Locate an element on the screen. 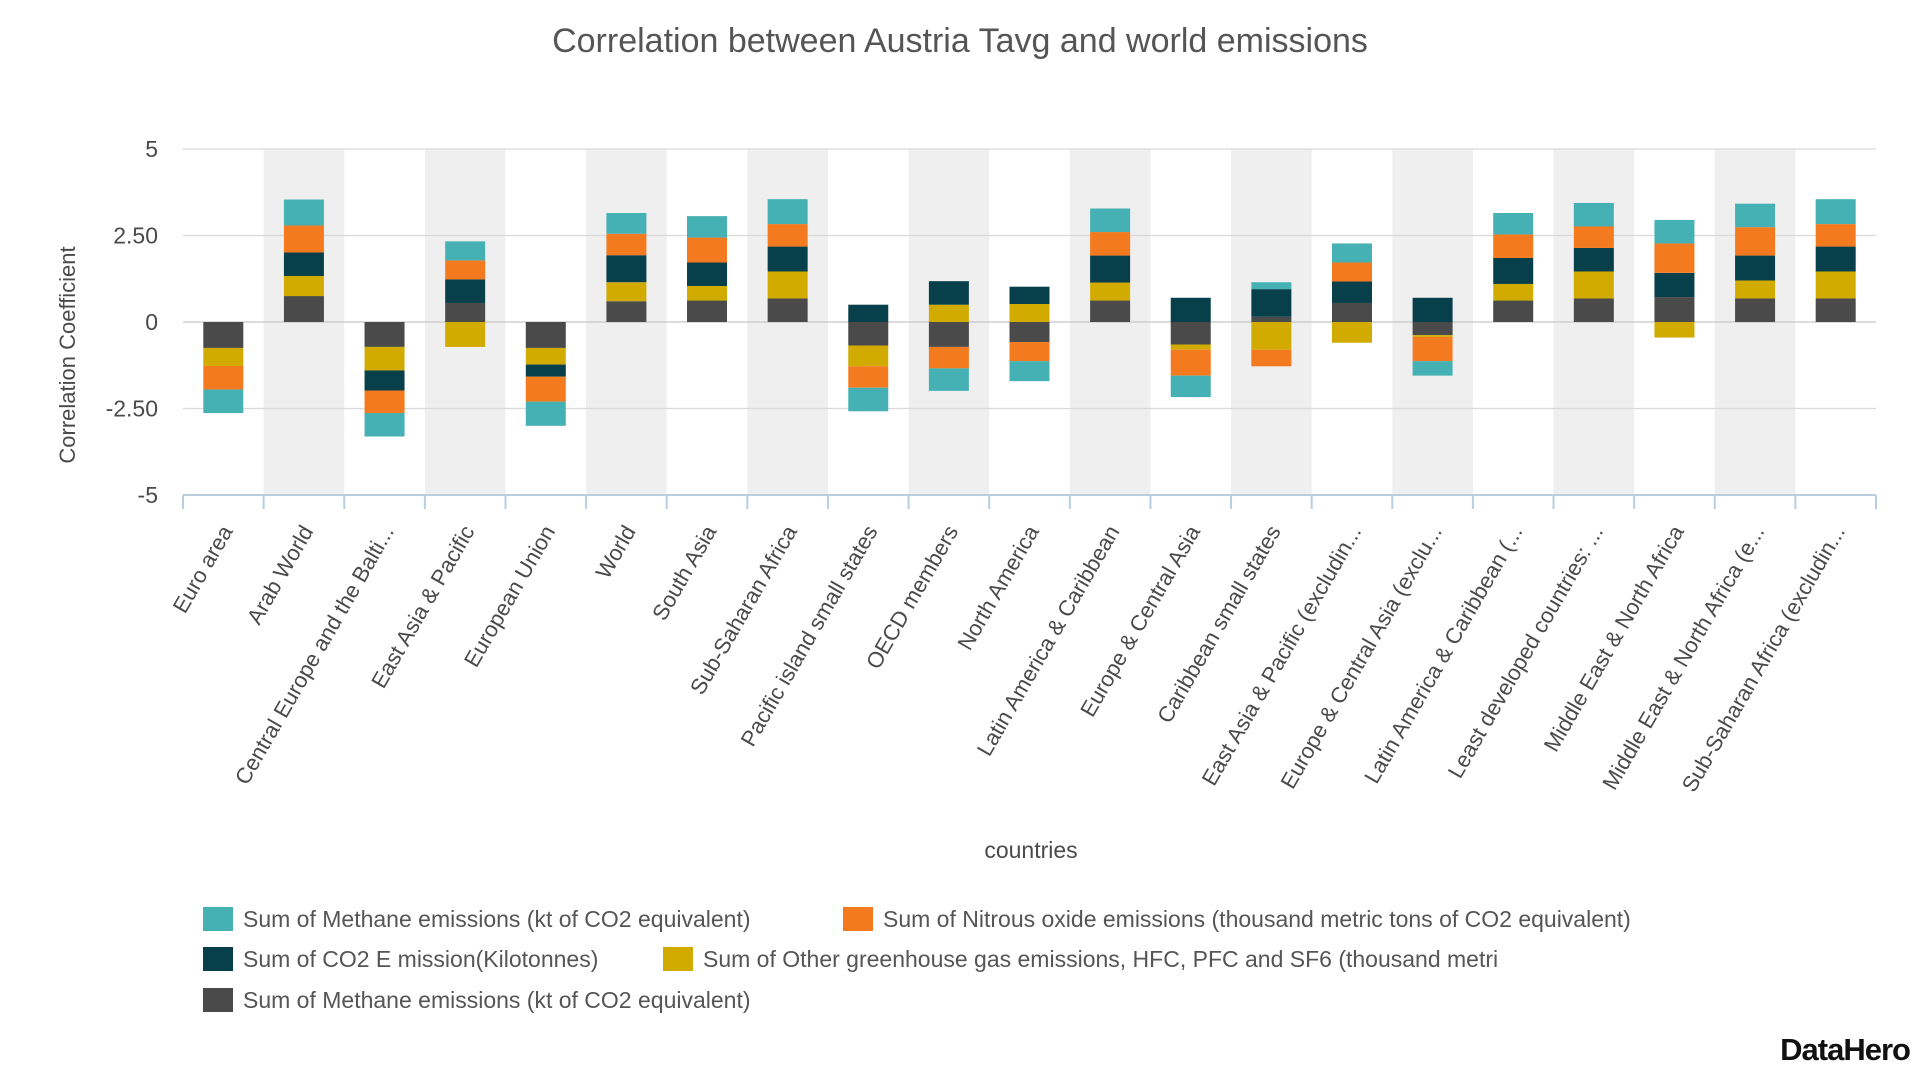 This screenshot has width=1920, height=1080. y-tick-label: -5 is located at coordinates (148, 495).